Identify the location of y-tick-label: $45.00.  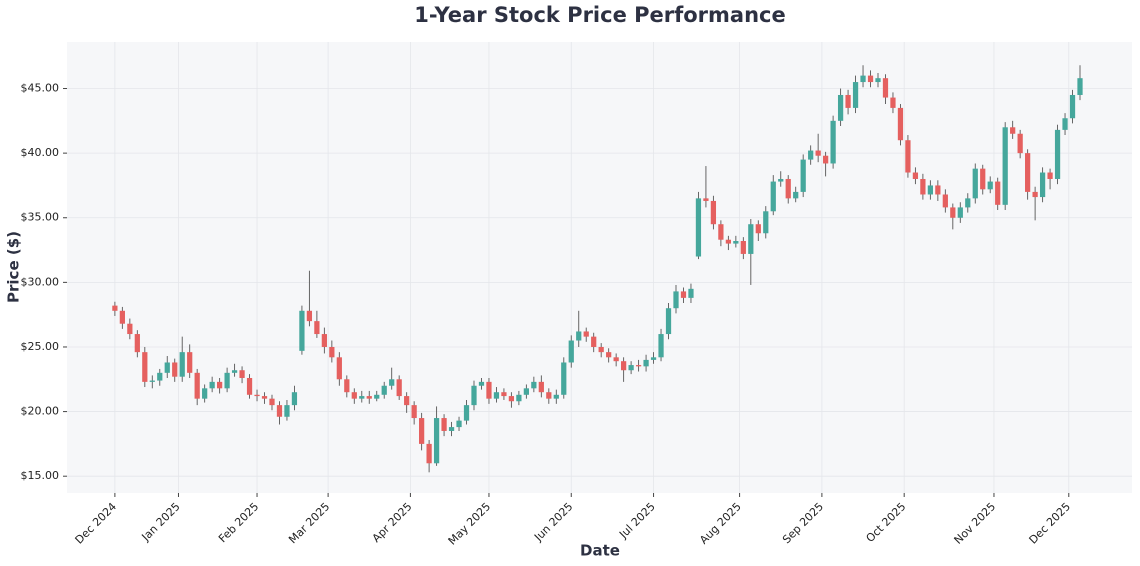
(40, 88).